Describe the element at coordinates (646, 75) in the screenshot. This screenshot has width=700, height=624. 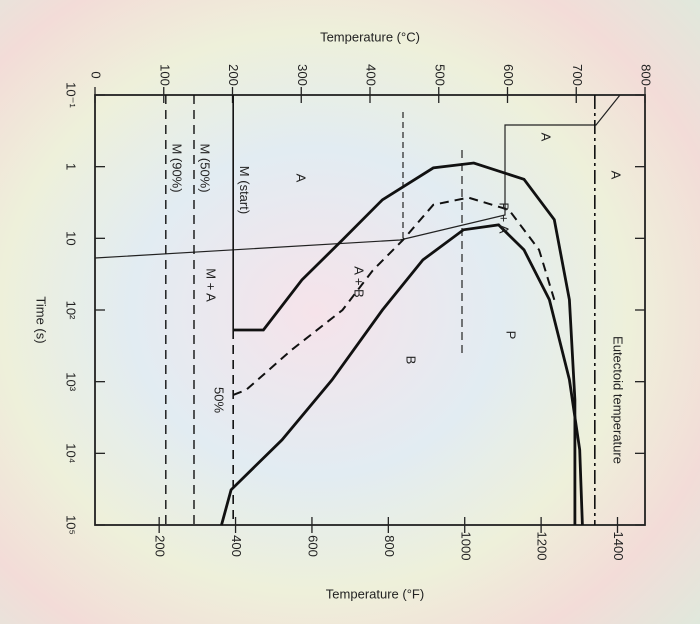
I see `c-tick-label: 800` at that location.